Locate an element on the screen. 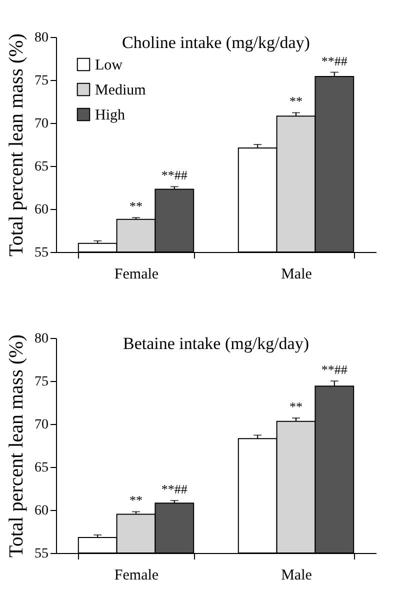 The height and width of the screenshot is (607, 397). legend-label: Medium is located at coordinates (120, 90).